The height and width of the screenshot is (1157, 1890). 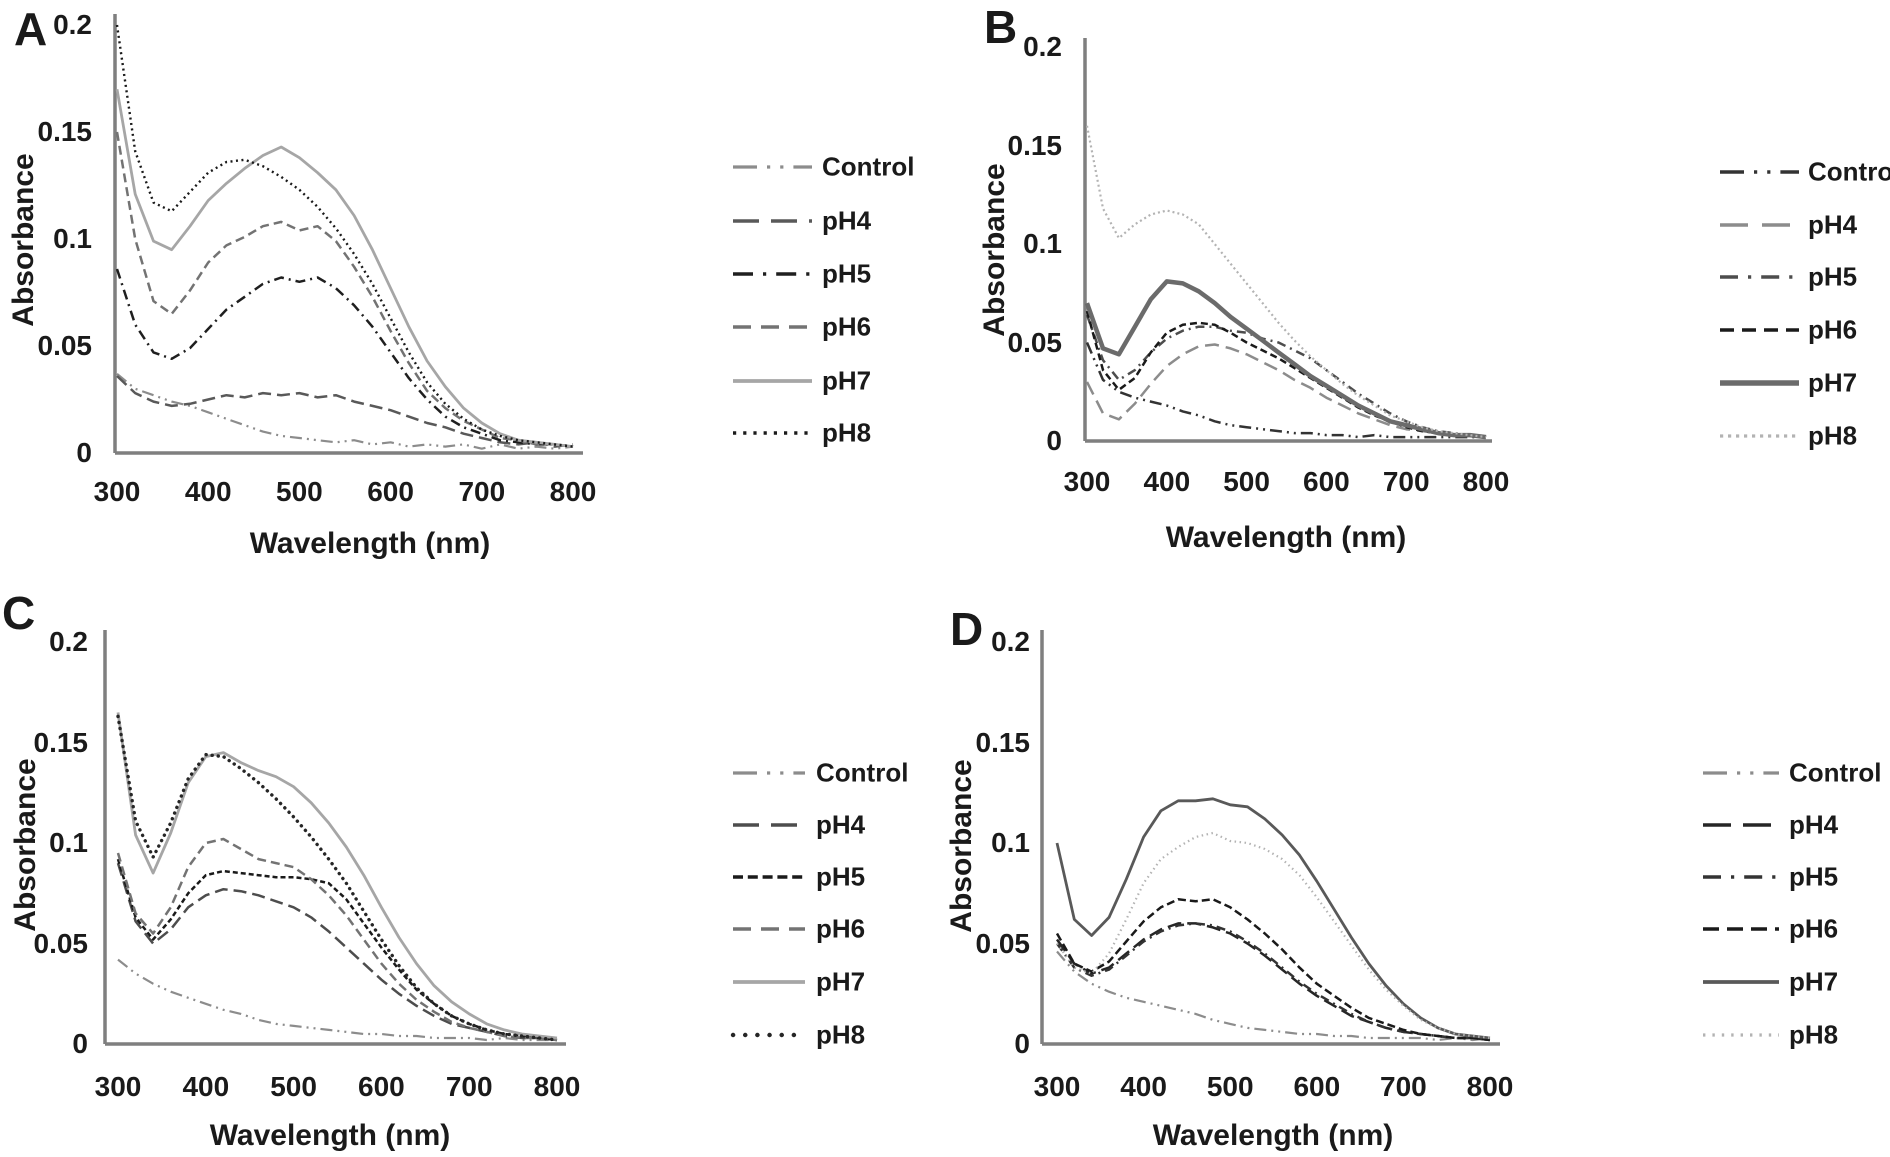 I want to click on x-tick-label-700: 700, so click(x=1406, y=481).